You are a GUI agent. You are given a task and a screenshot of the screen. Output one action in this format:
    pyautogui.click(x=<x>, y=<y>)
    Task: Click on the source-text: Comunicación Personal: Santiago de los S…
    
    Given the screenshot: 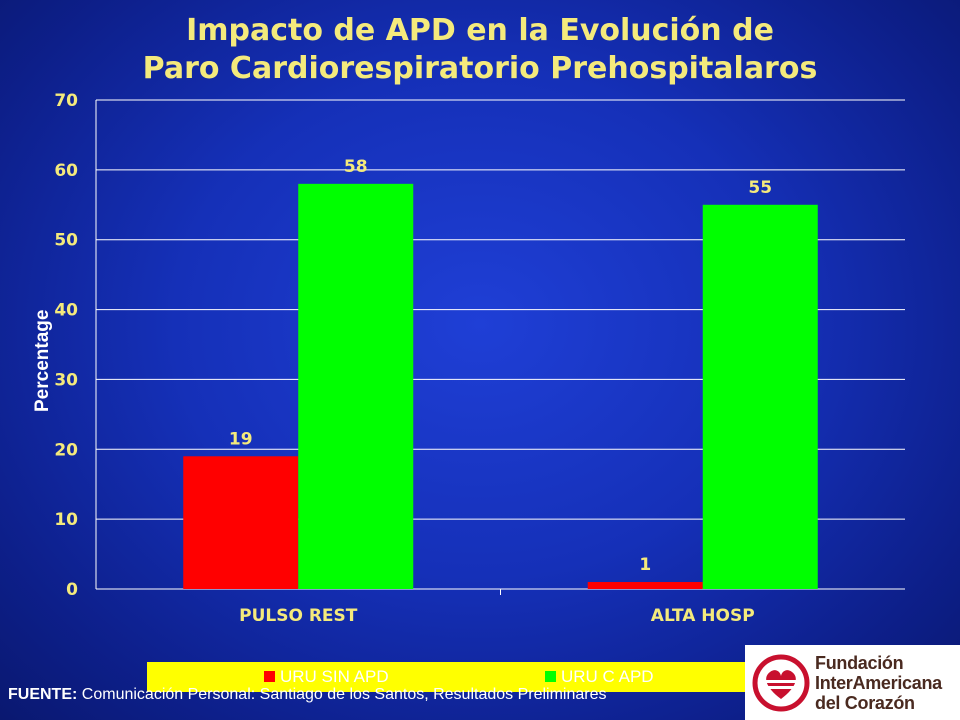 What is the action you would take?
    pyautogui.click(x=344, y=694)
    